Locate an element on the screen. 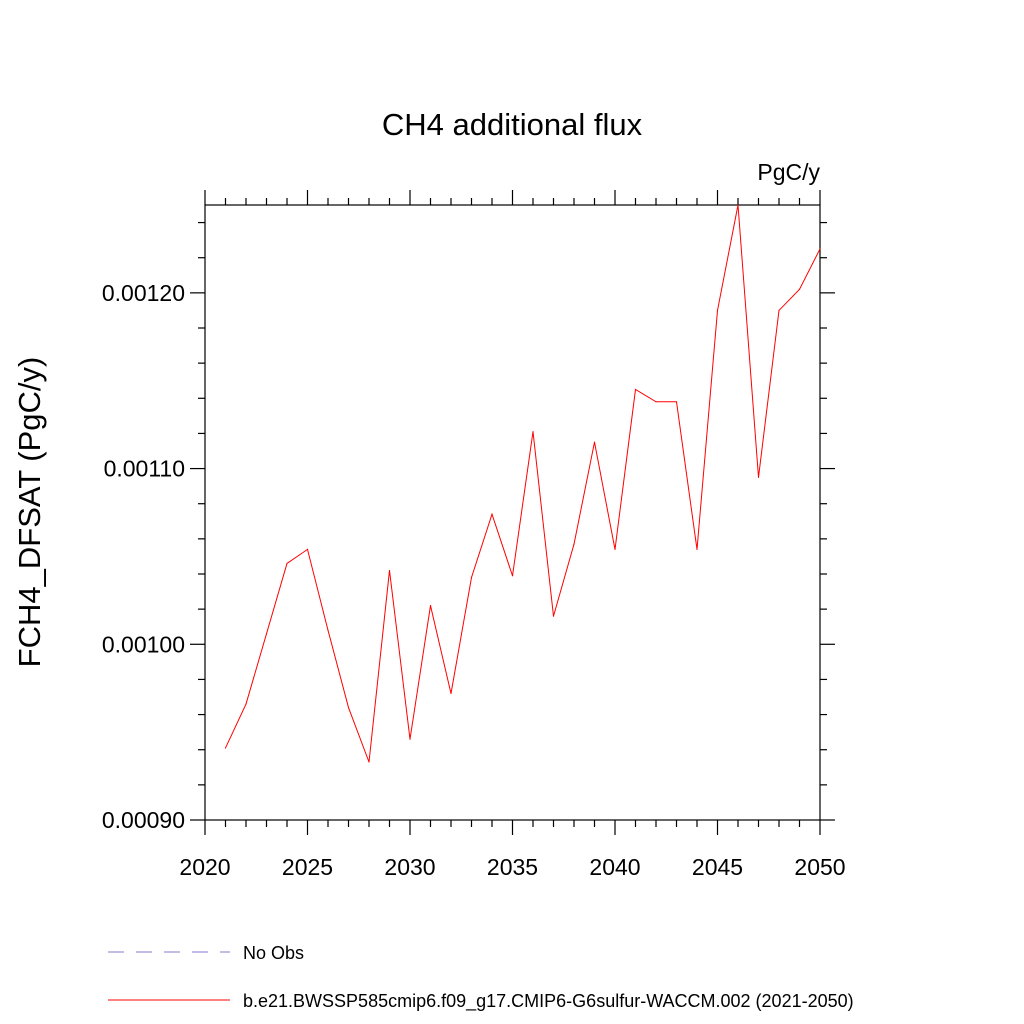 This screenshot has height=1024, width=1024. x-tick-label: 2045 is located at coordinates (717, 867).